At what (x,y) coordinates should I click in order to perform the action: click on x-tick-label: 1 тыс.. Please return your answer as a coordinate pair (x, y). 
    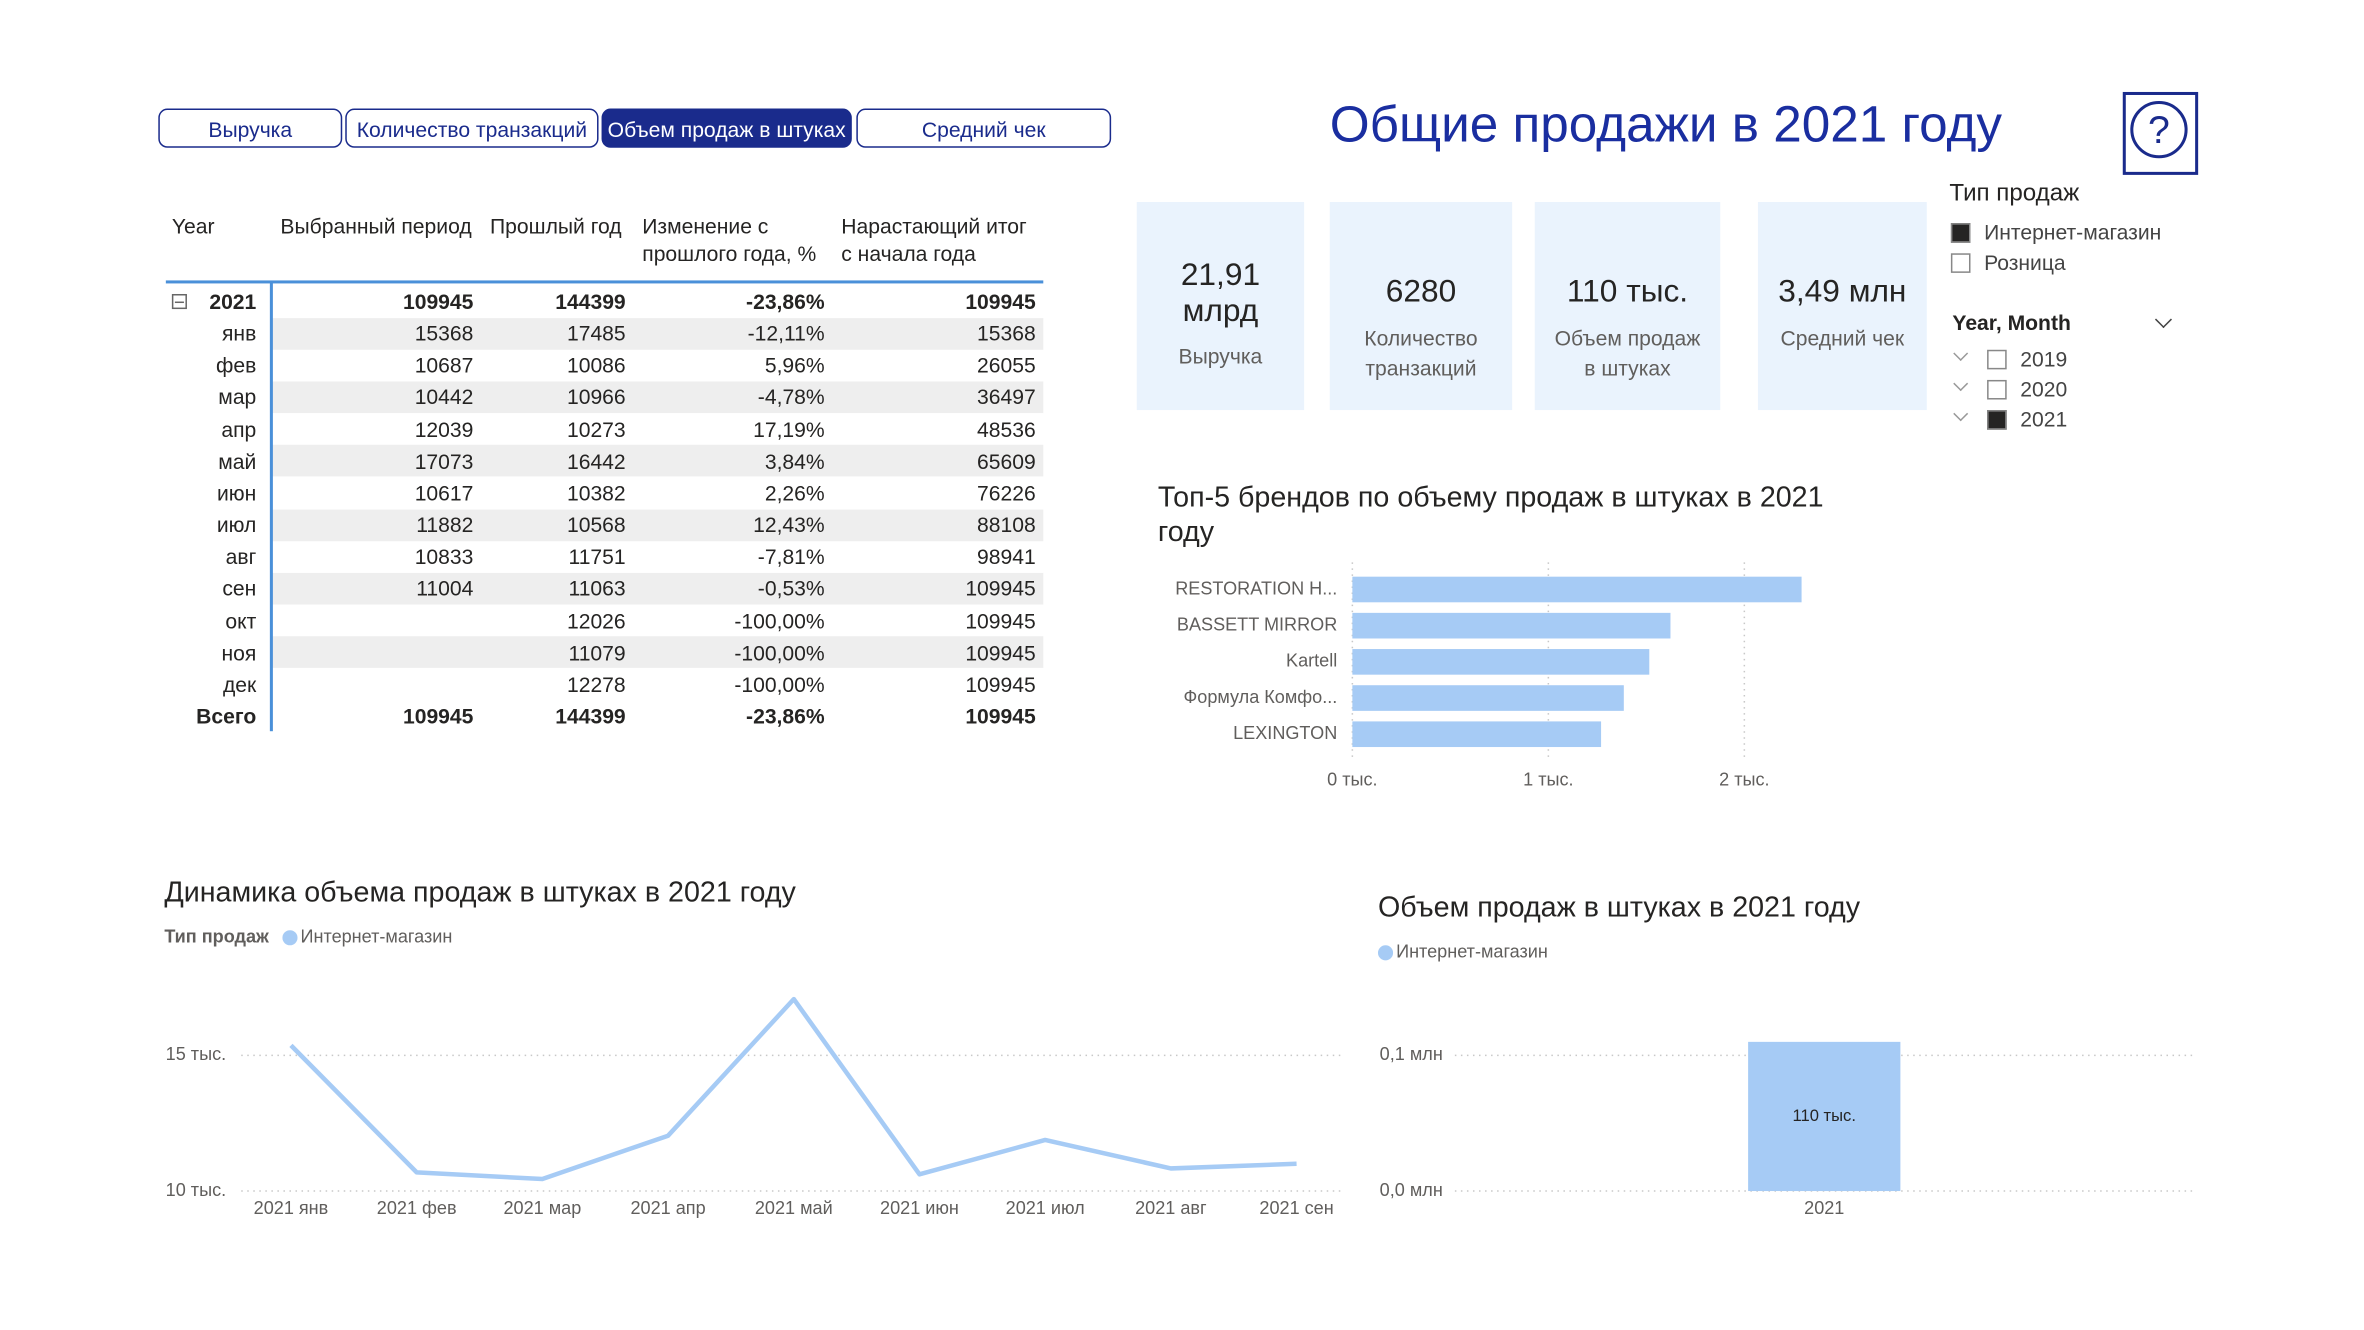
    Looking at the image, I should click on (1548, 780).